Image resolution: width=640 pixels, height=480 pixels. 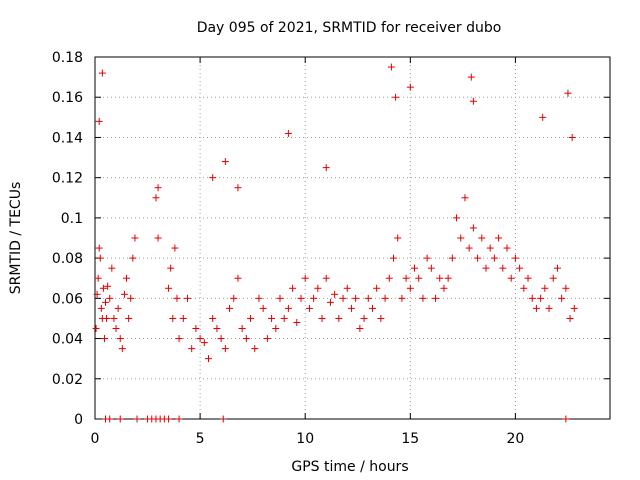 What do you see at coordinates (305, 439) in the screenshot?
I see `x-tick-label: 10` at bounding box center [305, 439].